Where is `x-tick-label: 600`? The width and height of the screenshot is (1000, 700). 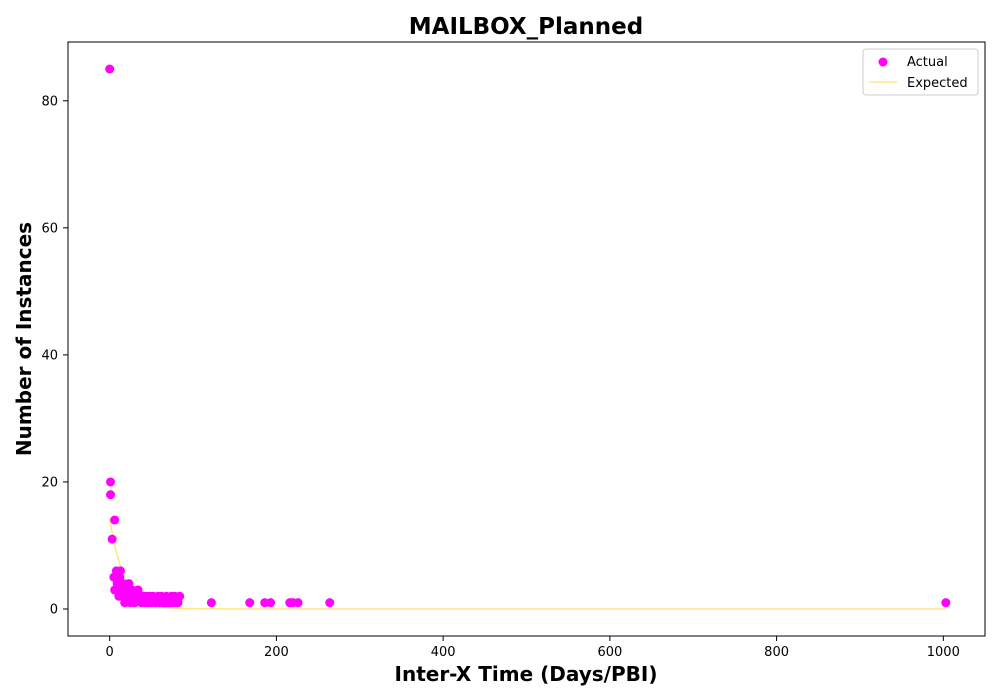
x-tick-label: 600 is located at coordinates (609, 652).